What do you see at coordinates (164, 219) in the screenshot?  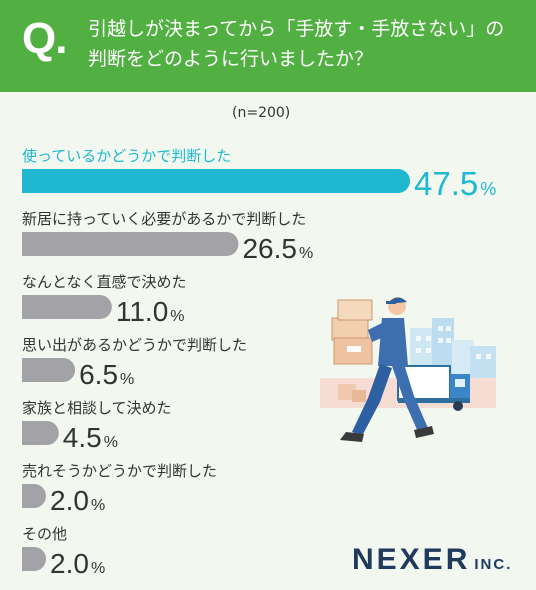 I see `category-label: 新居に持っていく必要があるかで判断した` at bounding box center [164, 219].